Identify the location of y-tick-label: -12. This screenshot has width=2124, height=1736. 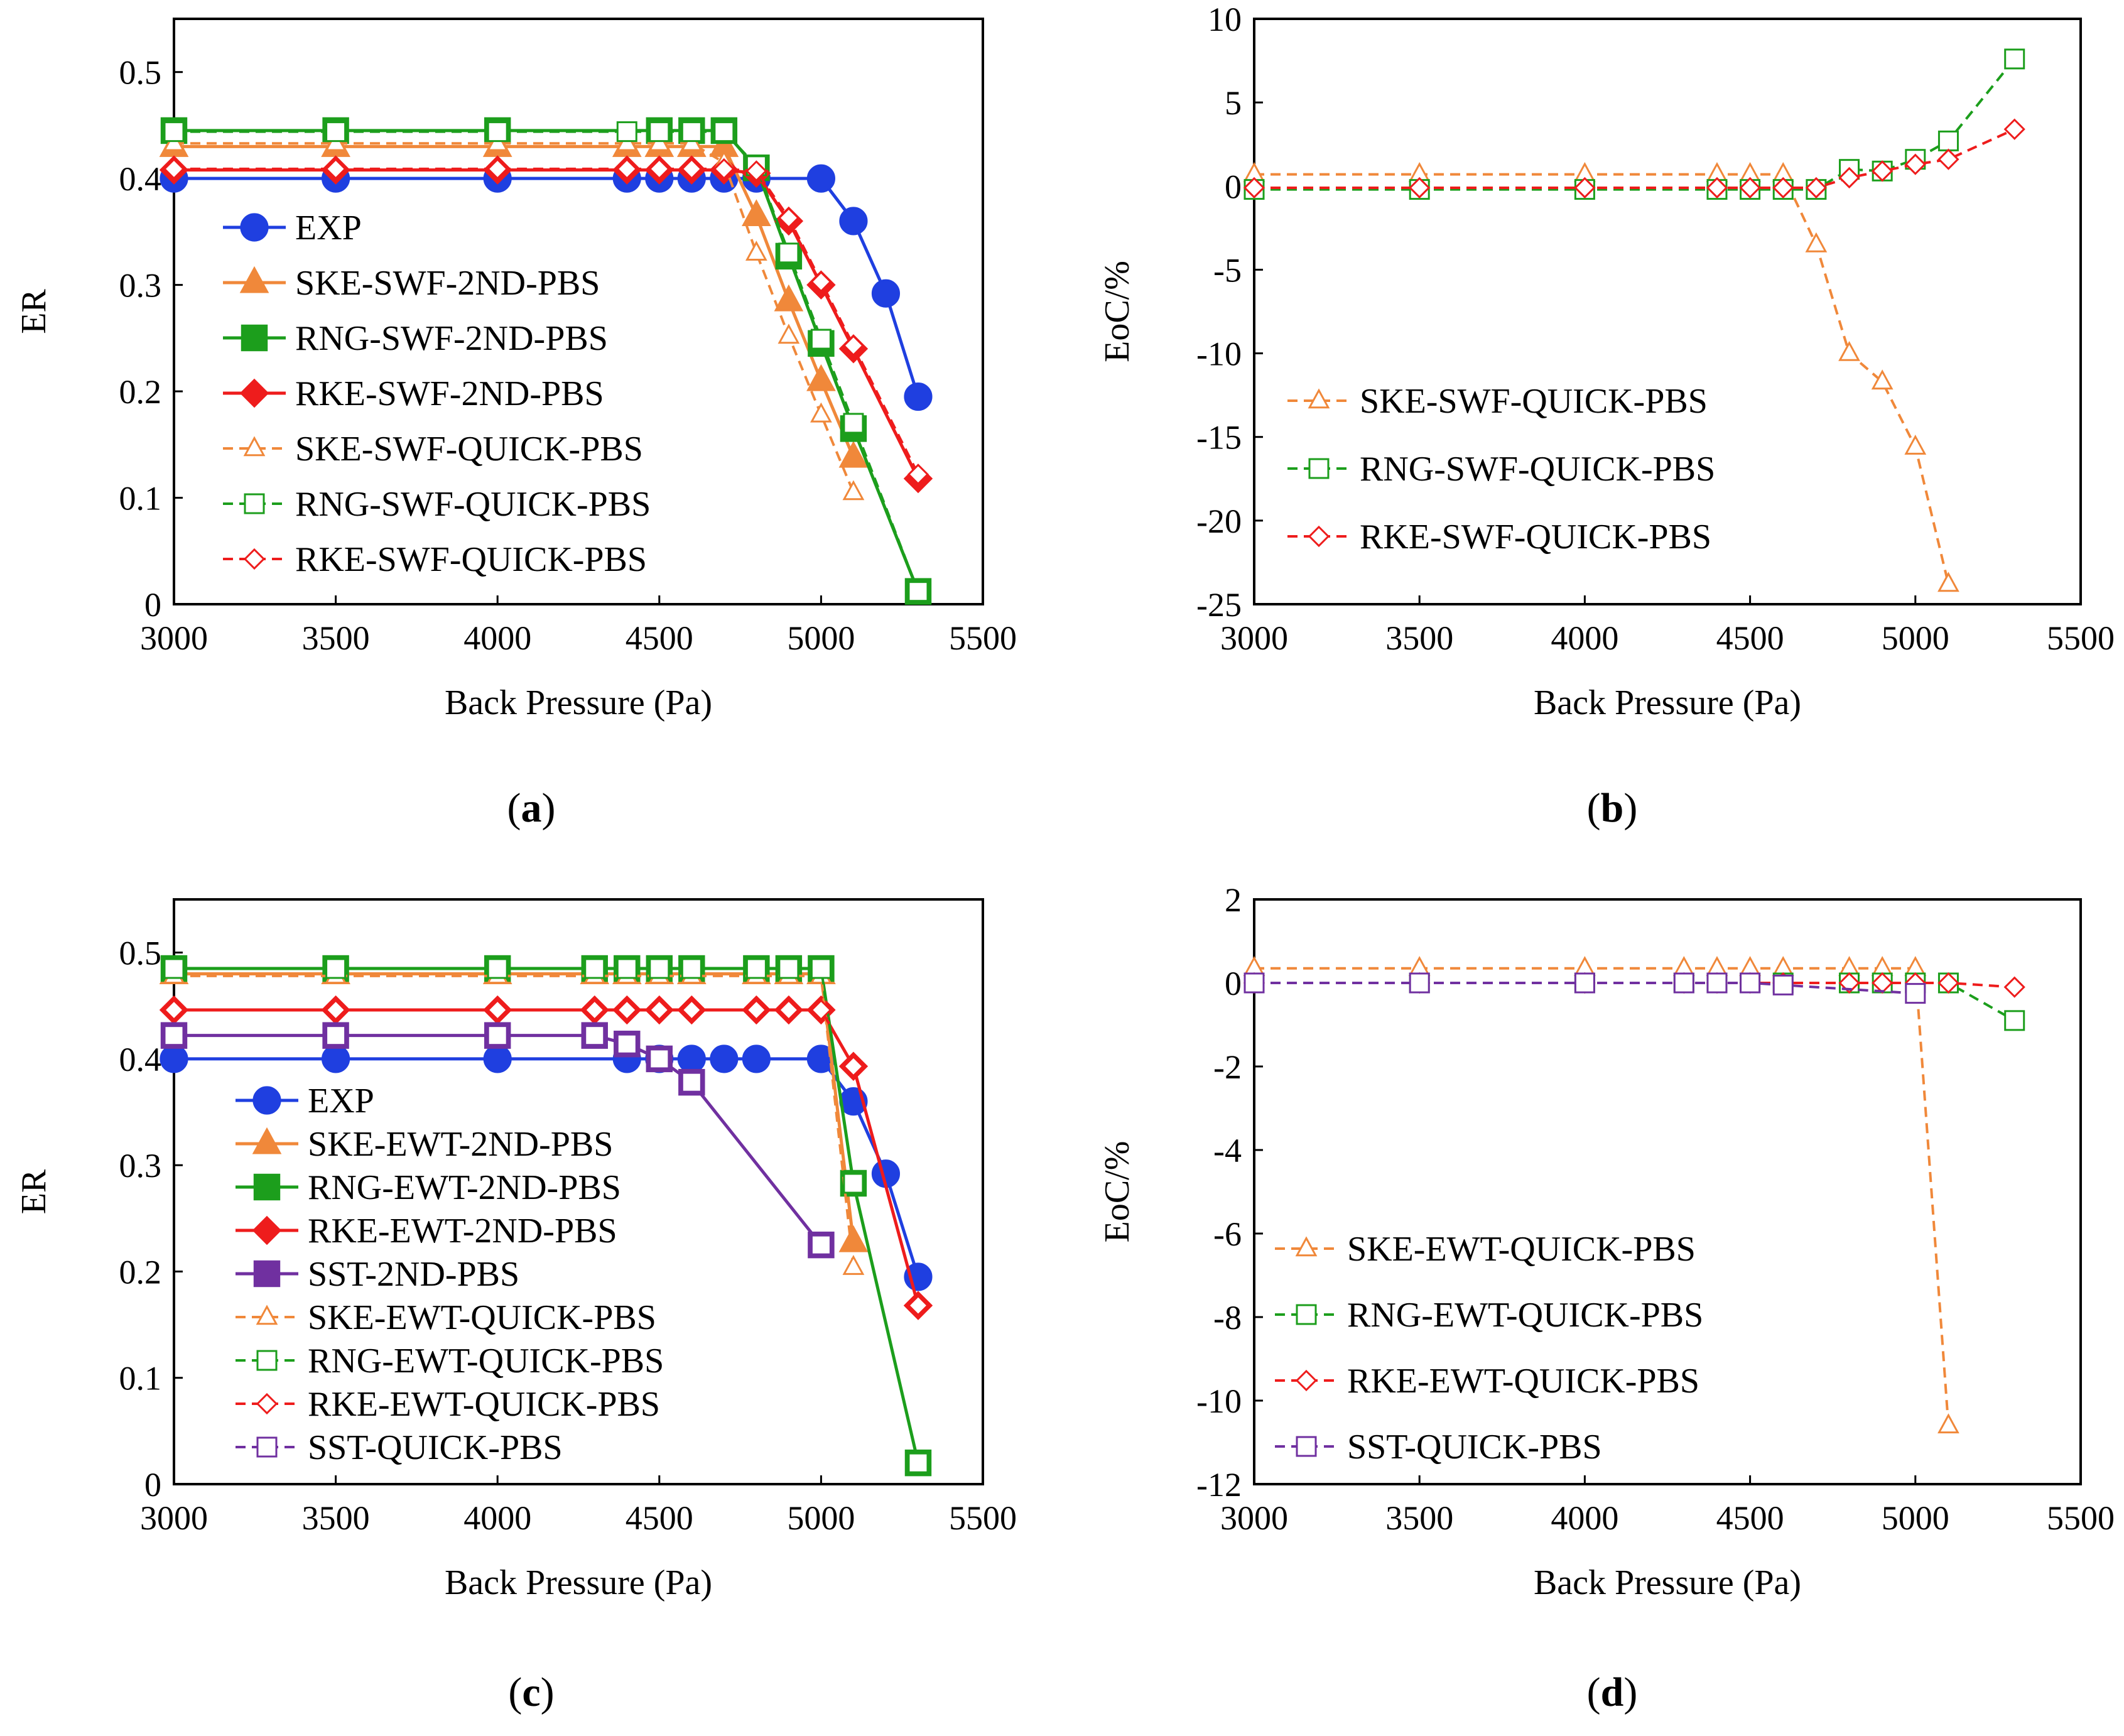
(1219, 1485).